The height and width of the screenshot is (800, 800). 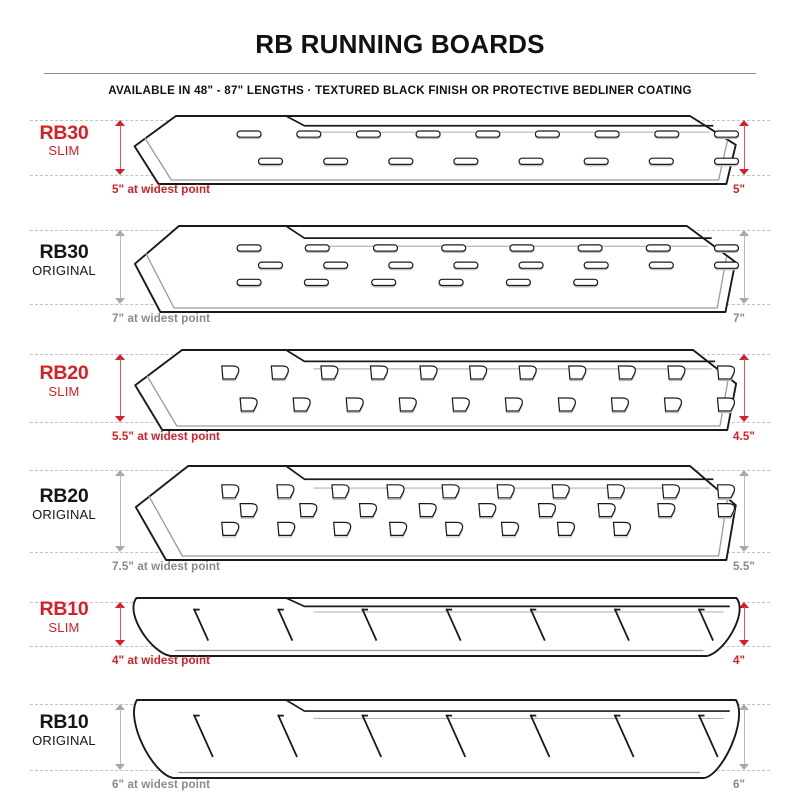 I want to click on height-caption: 7", so click(x=739, y=318).